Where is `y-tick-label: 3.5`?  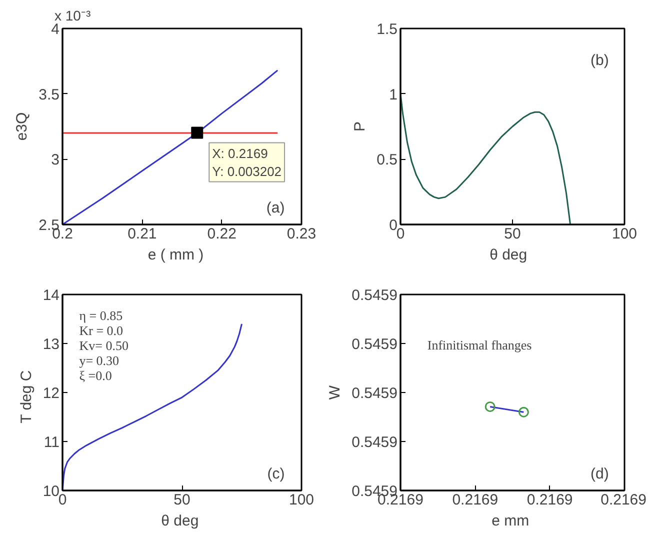 y-tick-label: 3.5 is located at coordinates (49, 95).